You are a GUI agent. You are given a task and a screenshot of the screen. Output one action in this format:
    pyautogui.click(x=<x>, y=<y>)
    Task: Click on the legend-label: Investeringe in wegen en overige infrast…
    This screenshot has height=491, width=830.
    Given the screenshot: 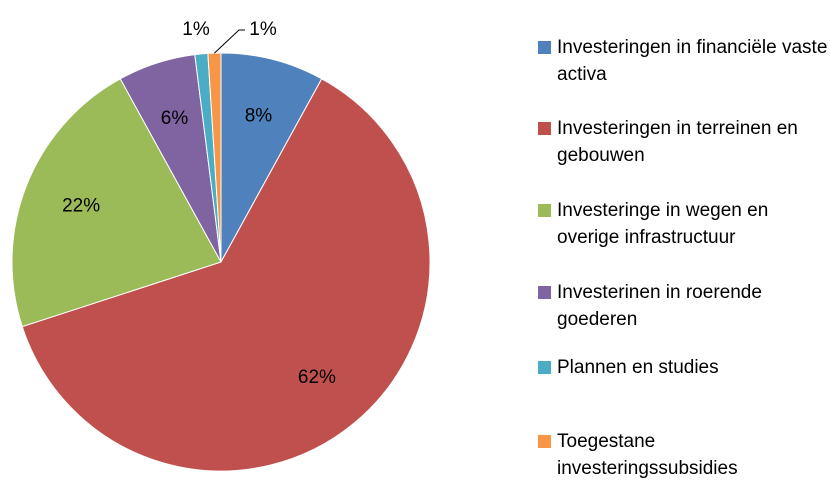 What is the action you would take?
    pyautogui.click(x=663, y=224)
    